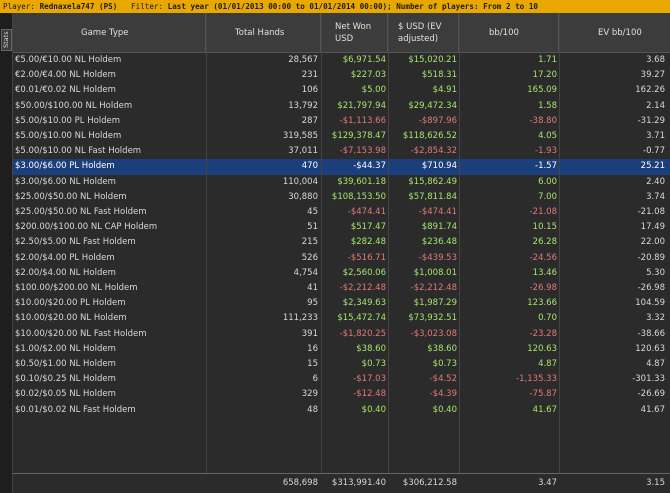 This screenshot has width=670, height=493. Describe the element at coordinates (369, 379) in the screenshot. I see `cell-net-won: -$17.03` at that location.